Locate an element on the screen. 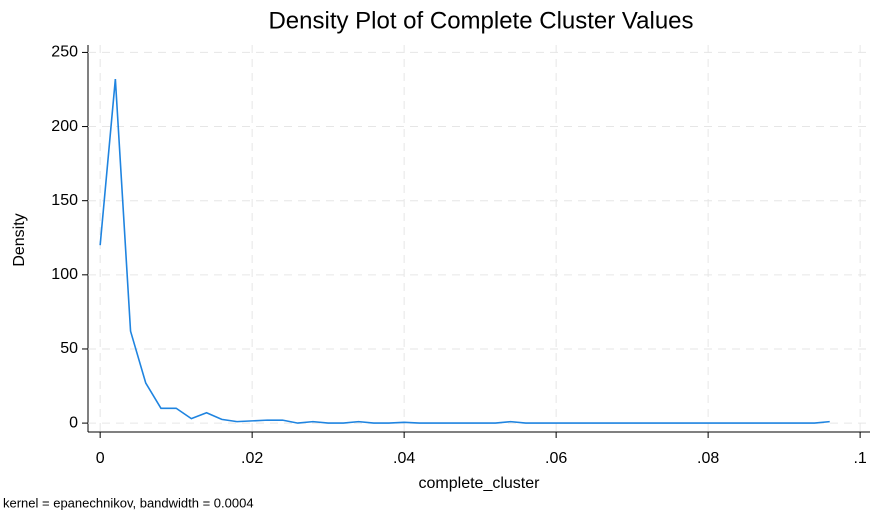  y-tick-label: 50 is located at coordinates (69, 348).